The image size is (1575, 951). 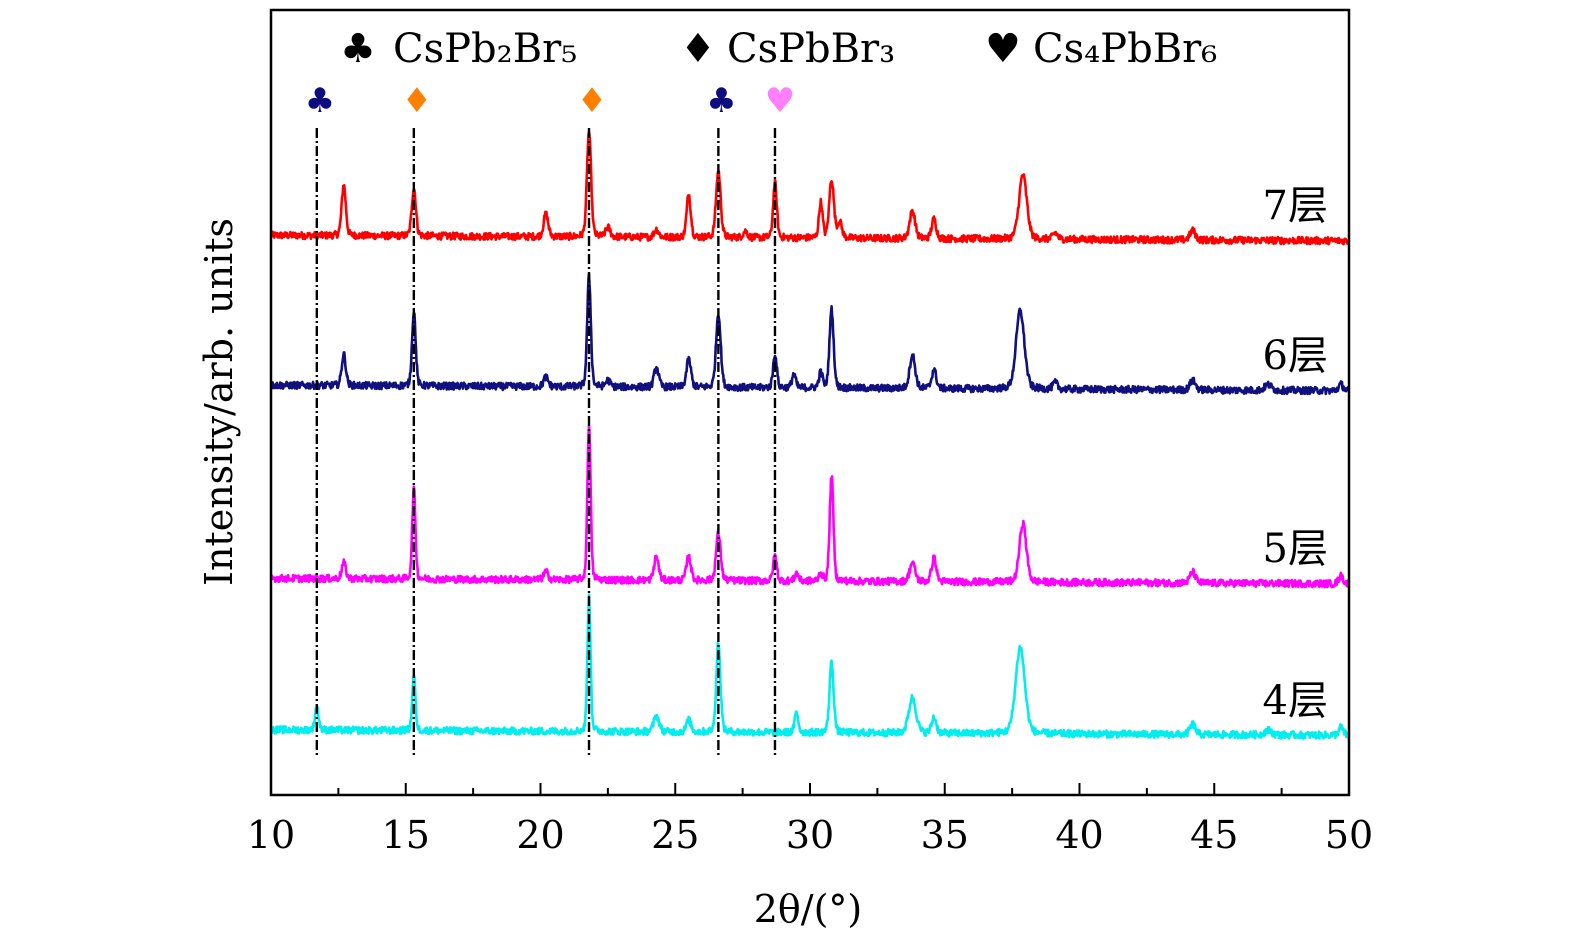 What do you see at coordinates (1349, 835) in the screenshot?
I see `x-tick-label: 50` at bounding box center [1349, 835].